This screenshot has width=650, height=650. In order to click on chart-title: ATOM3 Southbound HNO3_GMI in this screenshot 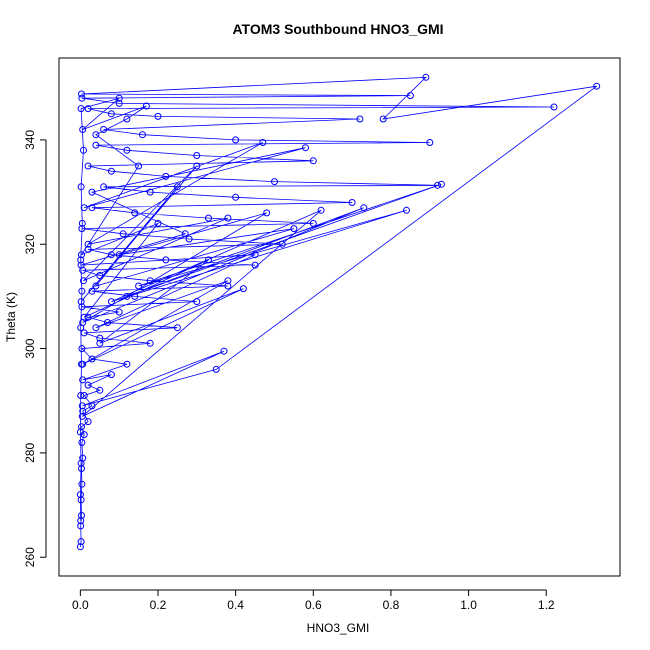, I will do `click(337, 29)`.